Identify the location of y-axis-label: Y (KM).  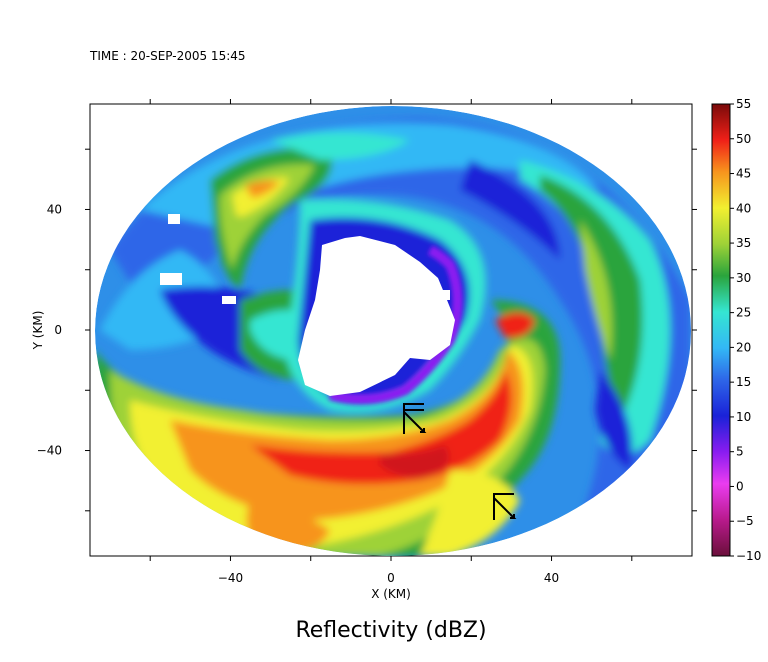
(38, 331).